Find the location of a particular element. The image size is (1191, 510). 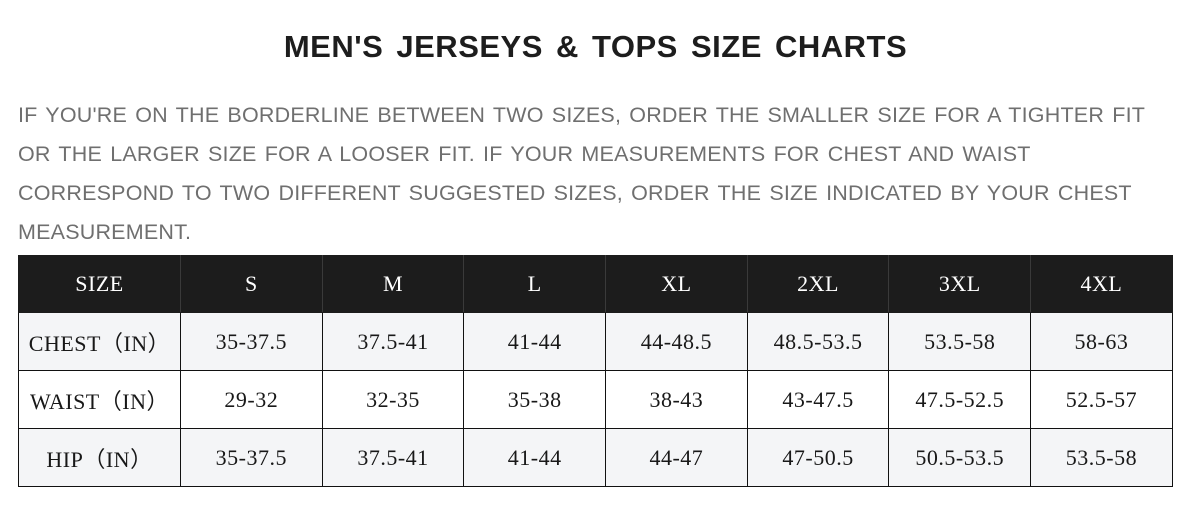

cell-hip-xl: 44-47 is located at coordinates (676, 457).